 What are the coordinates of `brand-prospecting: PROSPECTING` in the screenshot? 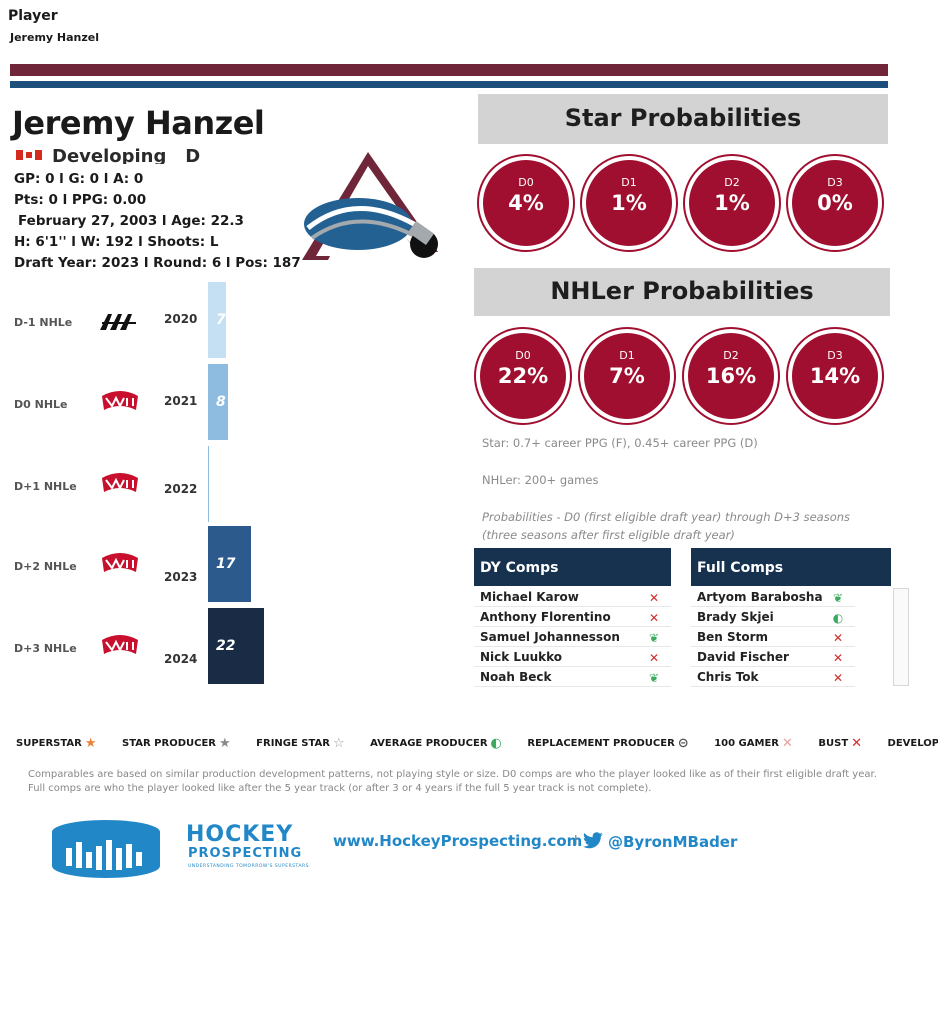 It's located at (245, 853).